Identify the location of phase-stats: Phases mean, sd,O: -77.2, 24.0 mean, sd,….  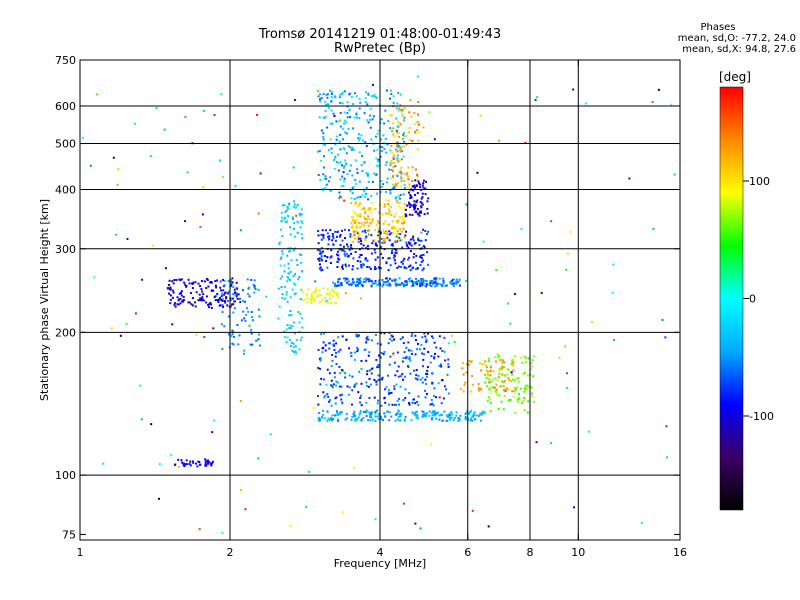
(698, 38).